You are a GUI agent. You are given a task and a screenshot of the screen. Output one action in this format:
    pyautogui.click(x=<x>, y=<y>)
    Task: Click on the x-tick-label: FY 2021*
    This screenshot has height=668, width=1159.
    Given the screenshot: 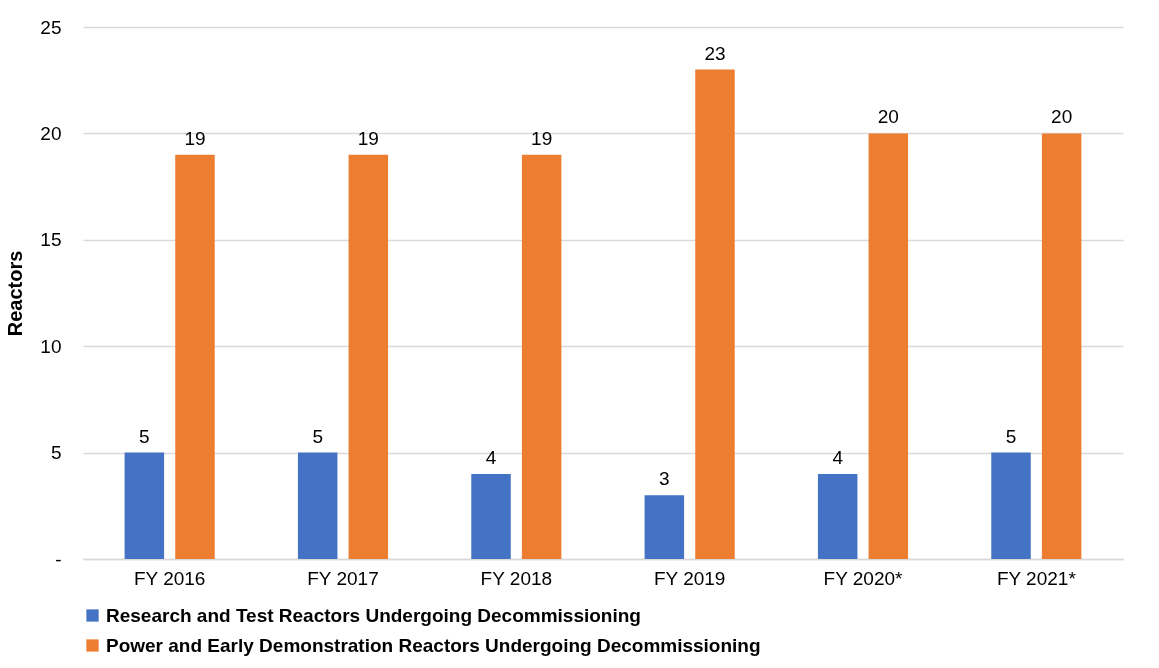 What is the action you would take?
    pyautogui.click(x=1036, y=578)
    